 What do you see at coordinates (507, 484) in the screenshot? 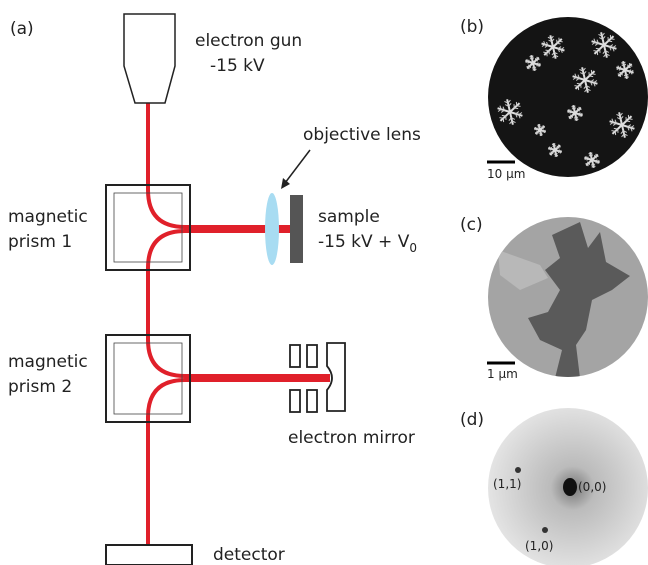
I see `spot-label: (1,1)` at bounding box center [507, 484].